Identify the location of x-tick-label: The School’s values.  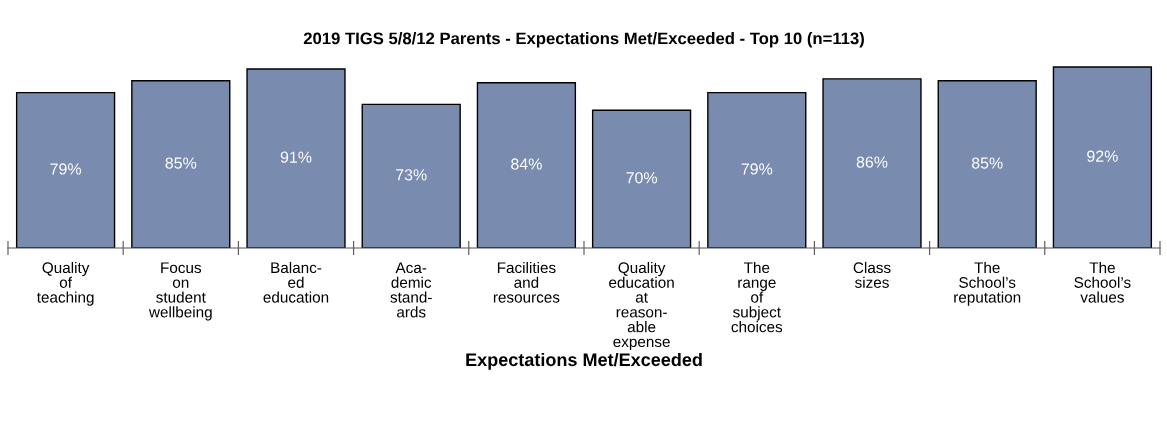
(1102, 282).